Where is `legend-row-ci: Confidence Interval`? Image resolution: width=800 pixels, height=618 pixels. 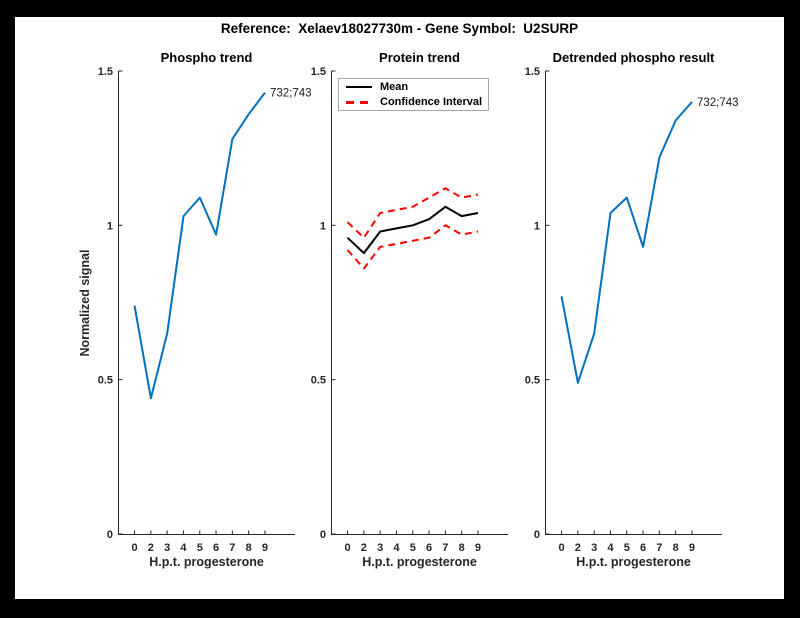
legend-row-ci: Confidence Interval is located at coordinates (417, 102).